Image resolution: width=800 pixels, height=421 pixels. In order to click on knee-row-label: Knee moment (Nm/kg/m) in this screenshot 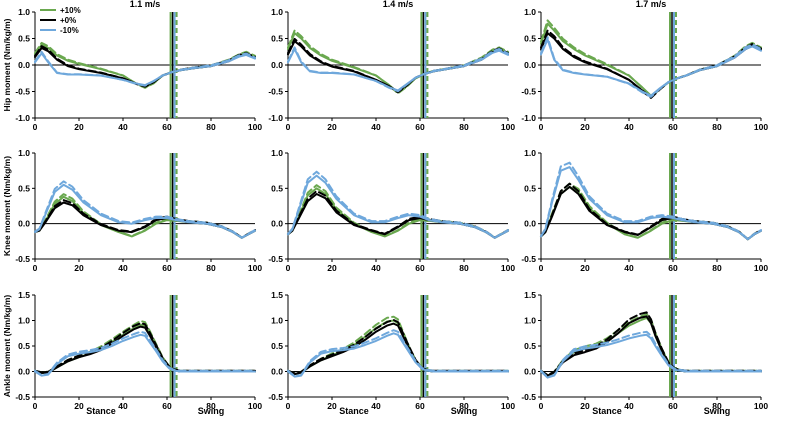, I will do `click(7, 206)`.